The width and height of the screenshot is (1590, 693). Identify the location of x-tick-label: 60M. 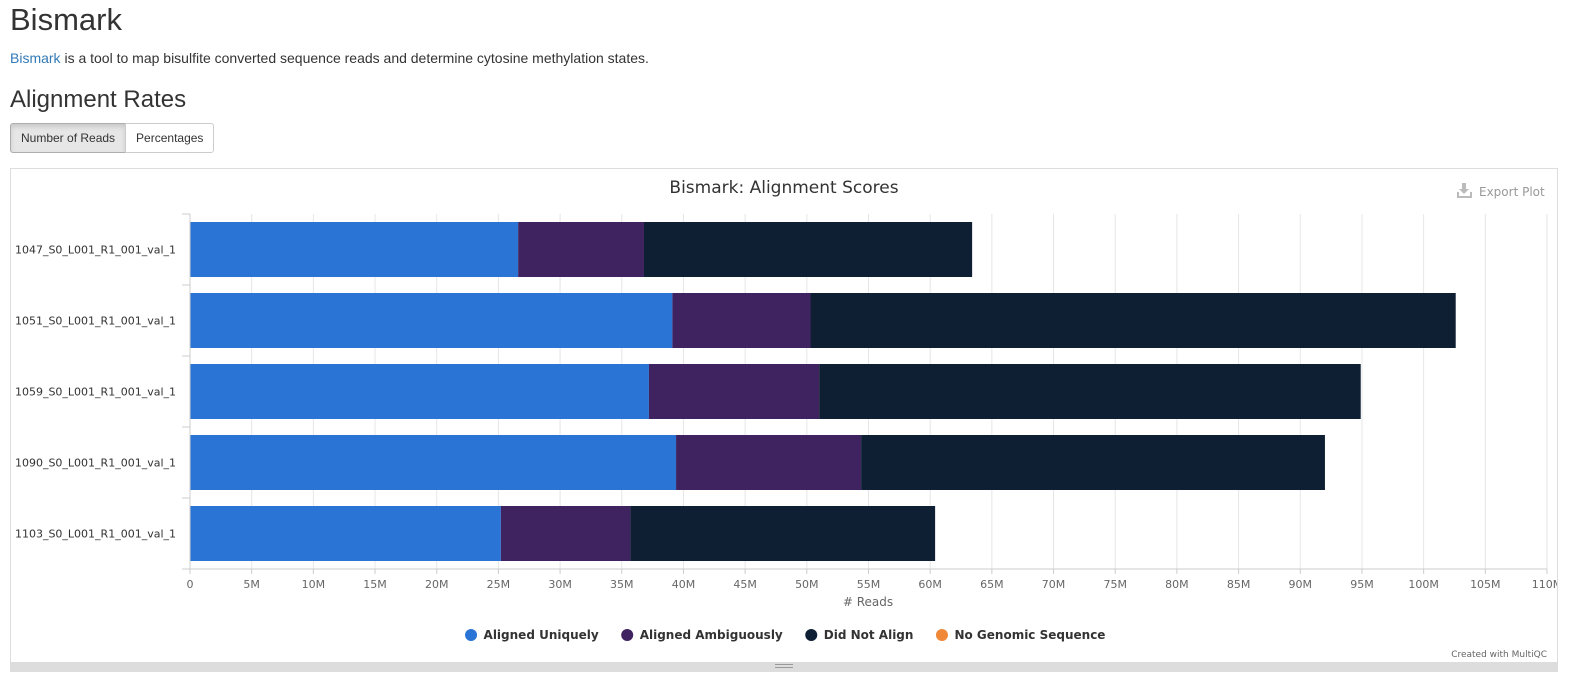
(930, 584).